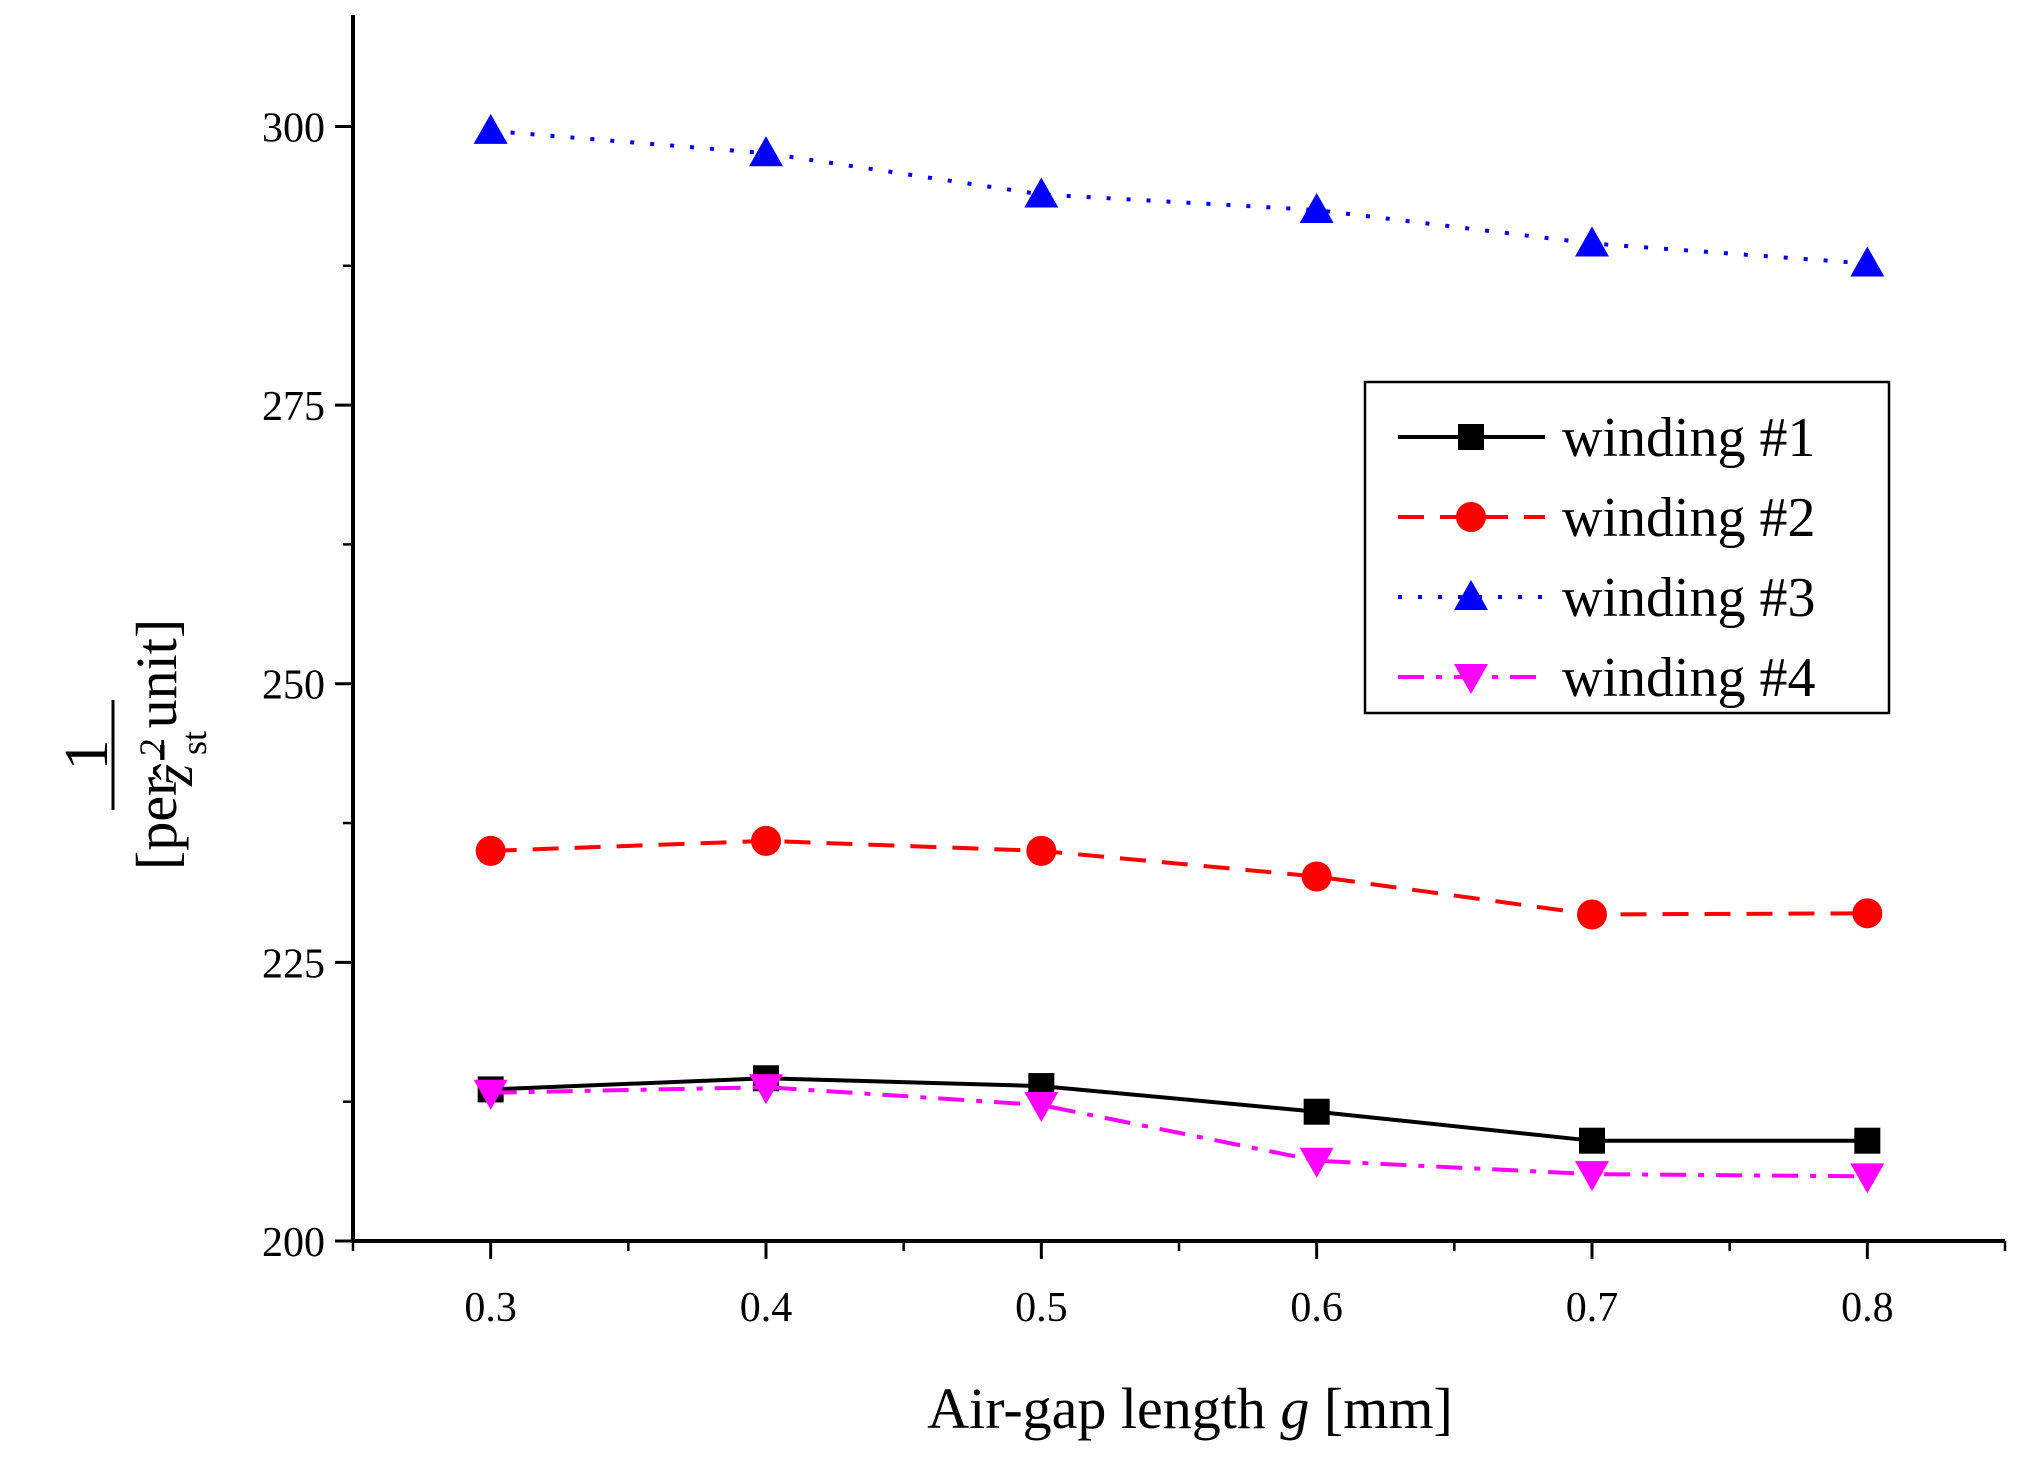 Image resolution: width=2019 pixels, height=1459 pixels. I want to click on y-title-unit: [per - unit], so click(156, 744).